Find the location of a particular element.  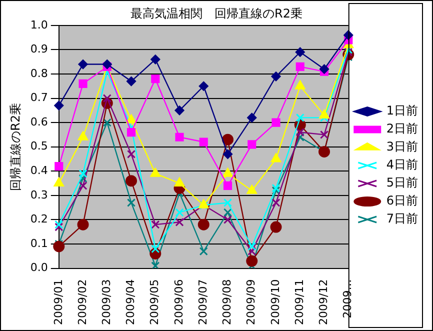

x-tick-label: 2009/05 is located at coordinates (155, 302).